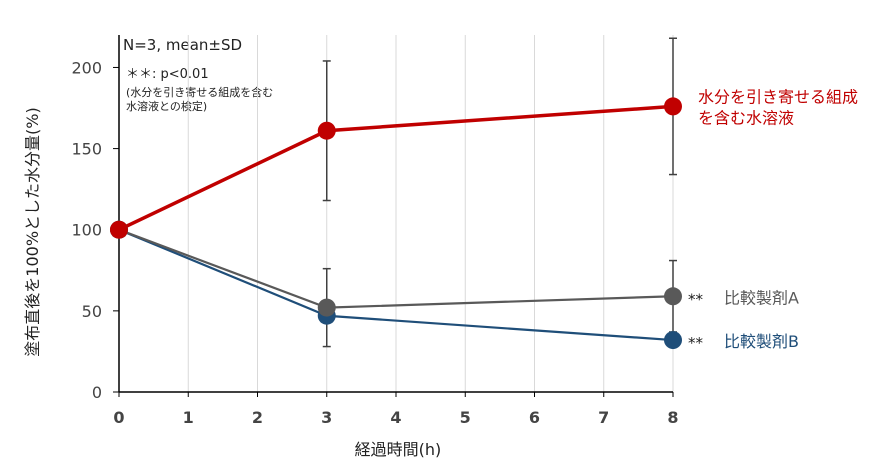 The width and height of the screenshot is (870, 467). I want to click on x-tick-label: 1, so click(188, 417).